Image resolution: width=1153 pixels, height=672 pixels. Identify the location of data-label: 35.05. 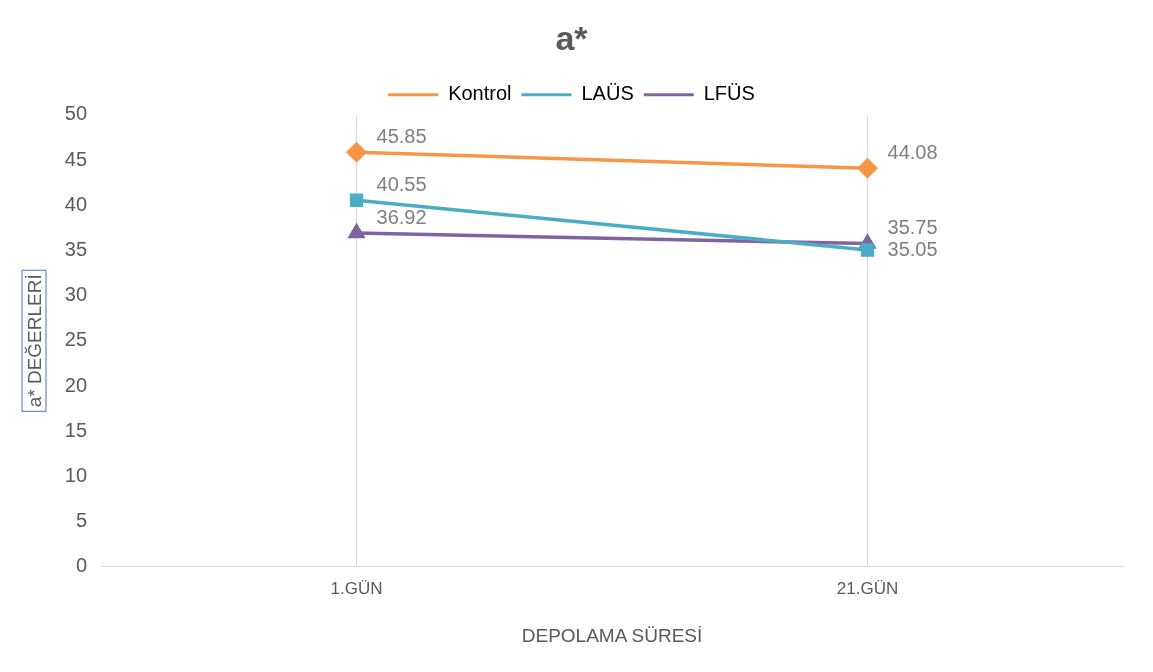
(912, 249).